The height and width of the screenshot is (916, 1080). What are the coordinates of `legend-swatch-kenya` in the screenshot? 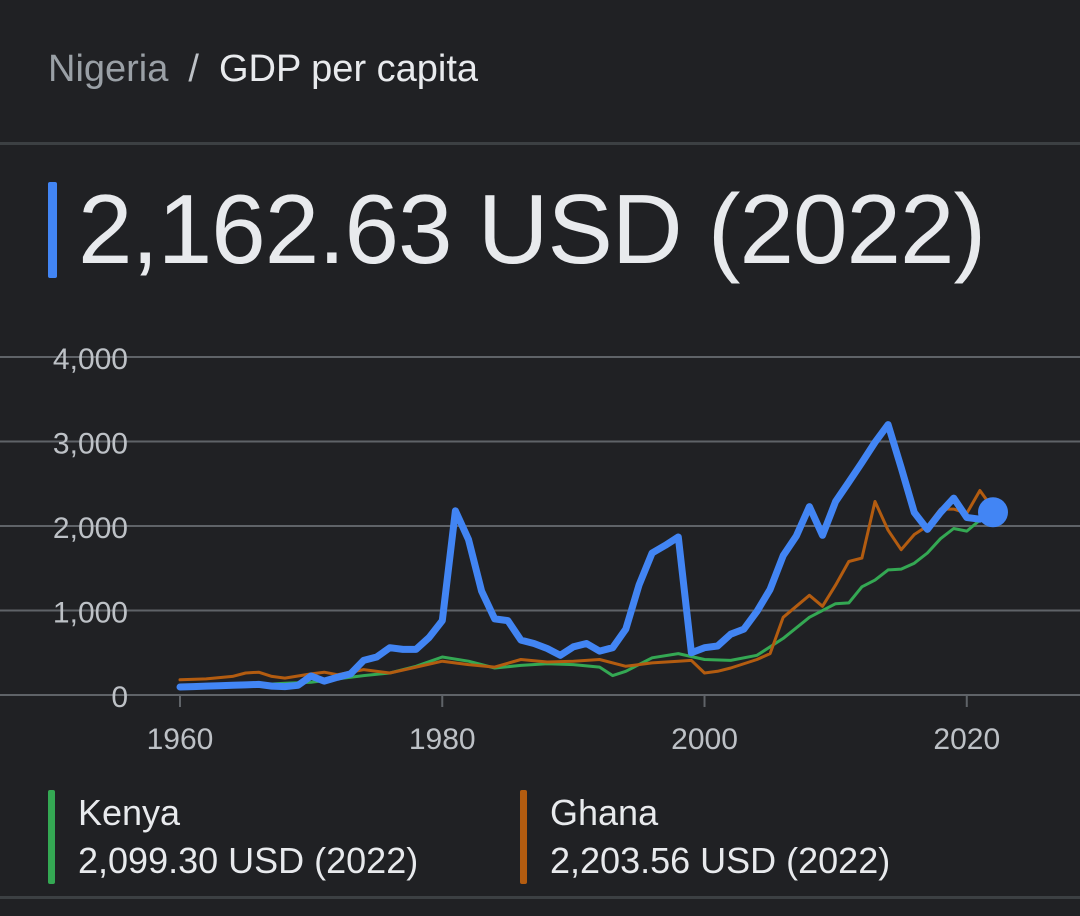 It's located at (51, 837).